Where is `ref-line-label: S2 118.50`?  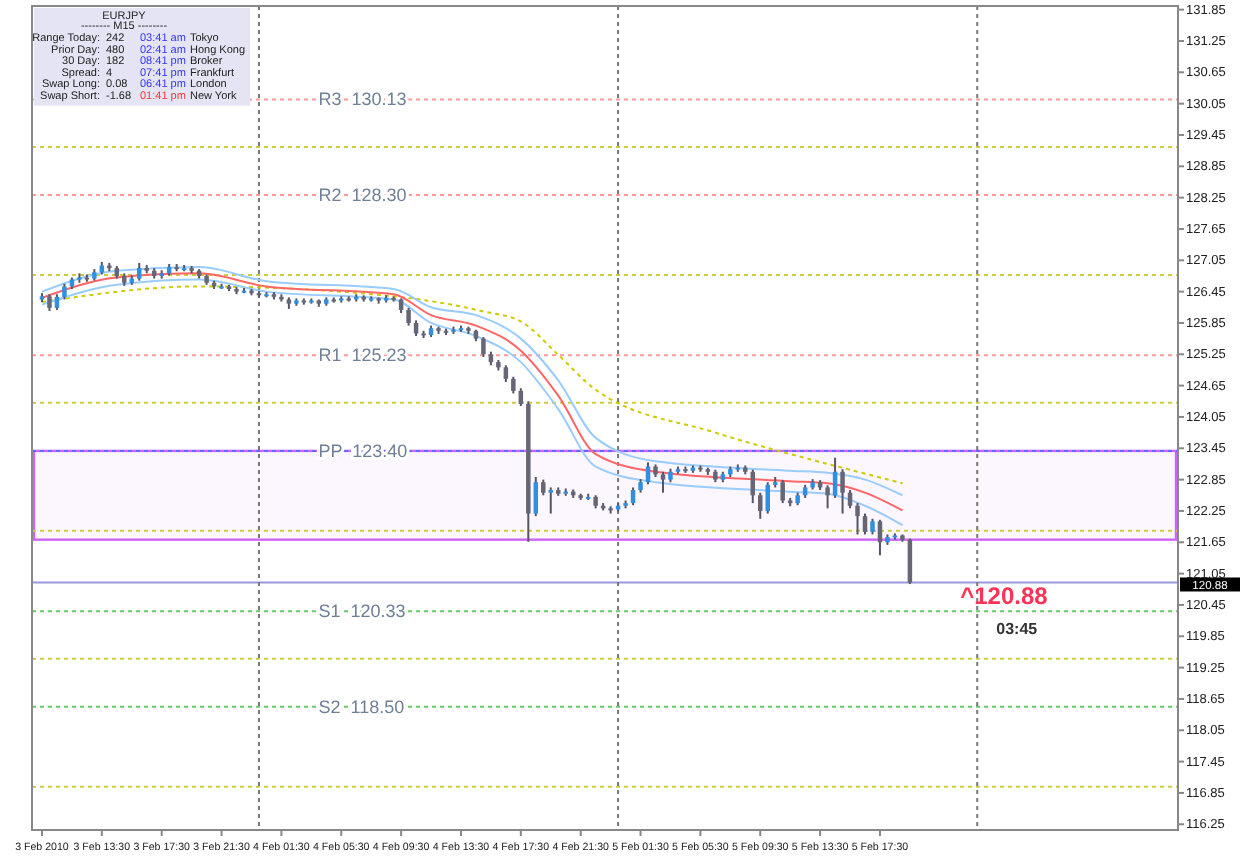 ref-line-label: S2 118.50 is located at coordinates (361, 706).